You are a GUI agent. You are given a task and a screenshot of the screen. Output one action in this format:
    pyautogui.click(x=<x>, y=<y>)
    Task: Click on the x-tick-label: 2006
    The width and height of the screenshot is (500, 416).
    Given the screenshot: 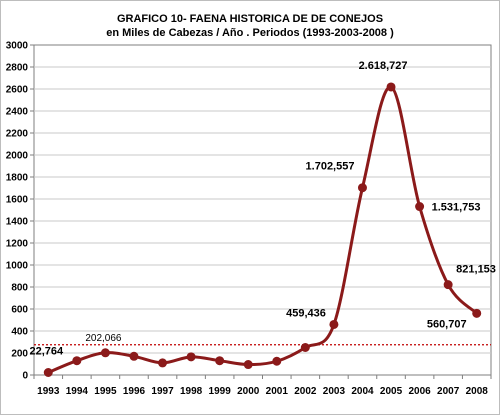 What is the action you would take?
    pyautogui.click(x=419, y=391)
    